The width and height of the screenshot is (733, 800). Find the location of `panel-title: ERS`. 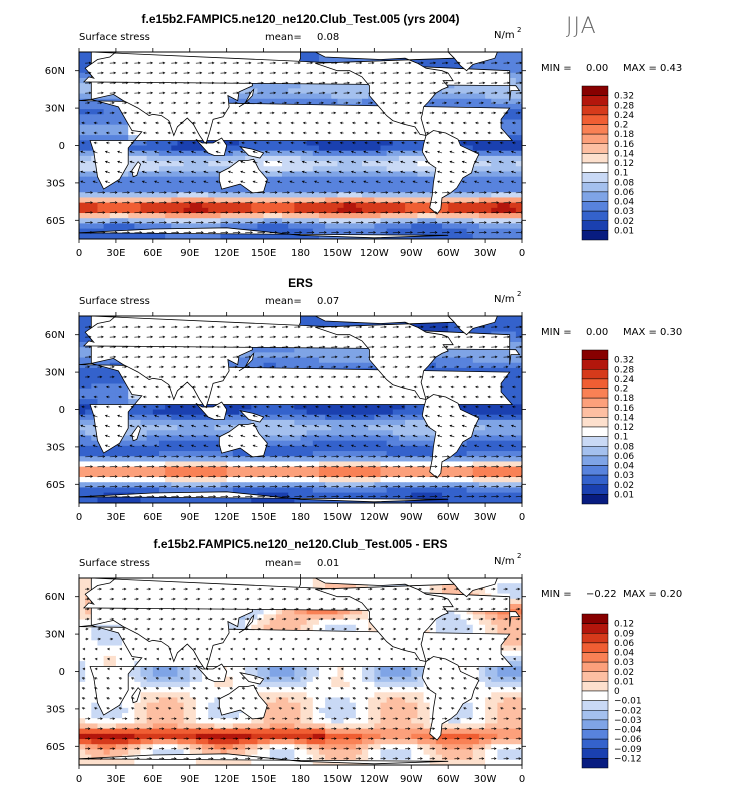

panel-title: ERS is located at coordinates (300, 283).